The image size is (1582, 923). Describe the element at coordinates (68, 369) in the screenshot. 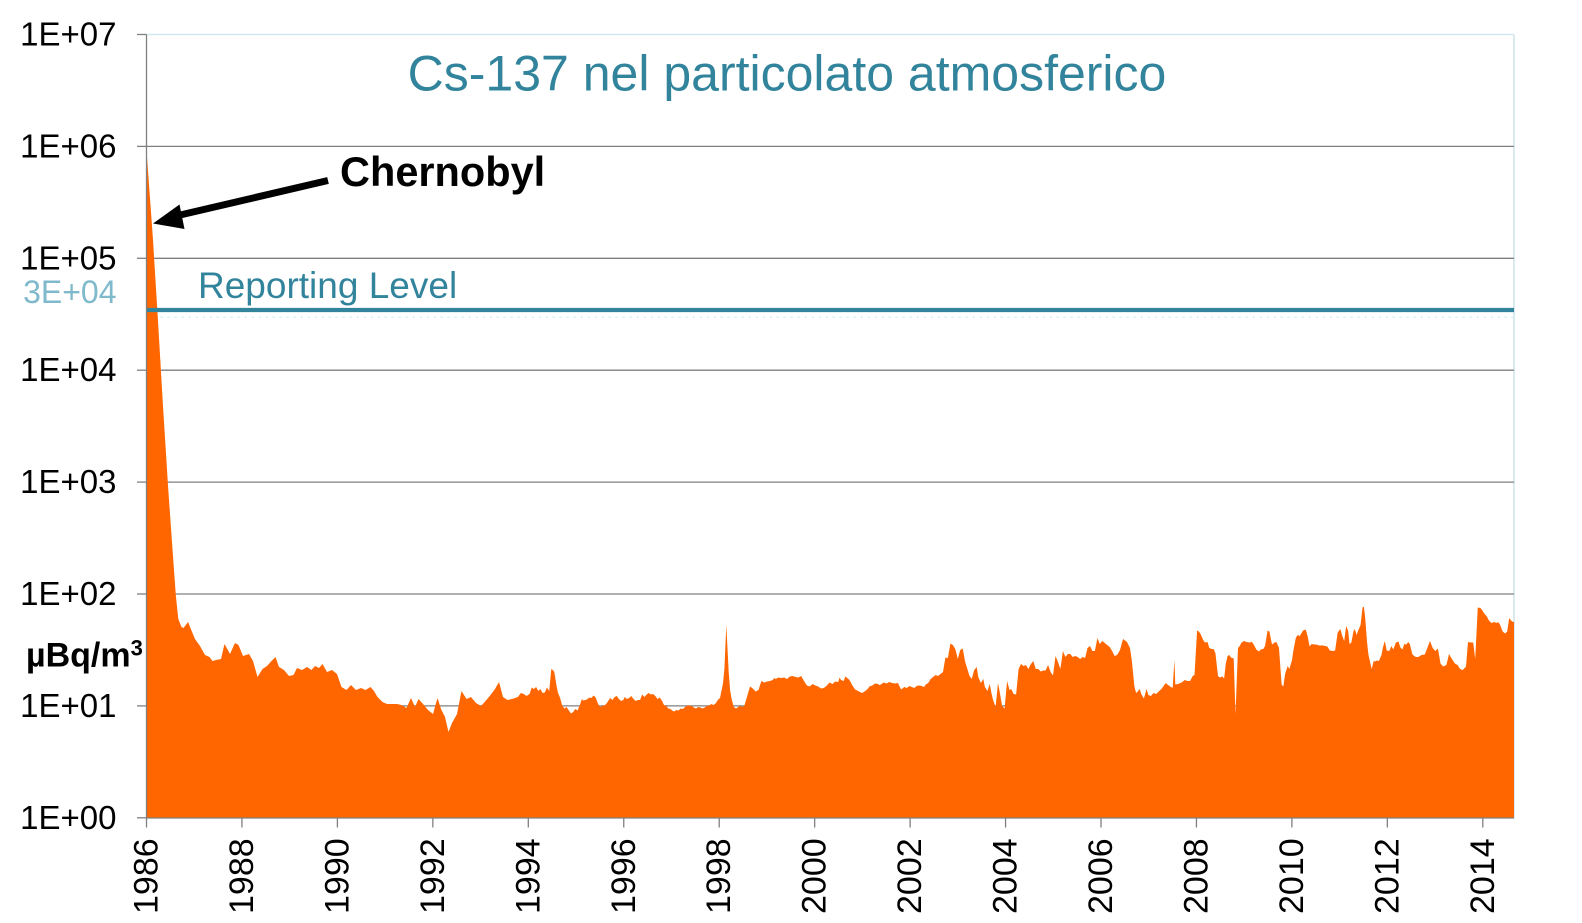

I see `svg-text: 1E+04` at that location.